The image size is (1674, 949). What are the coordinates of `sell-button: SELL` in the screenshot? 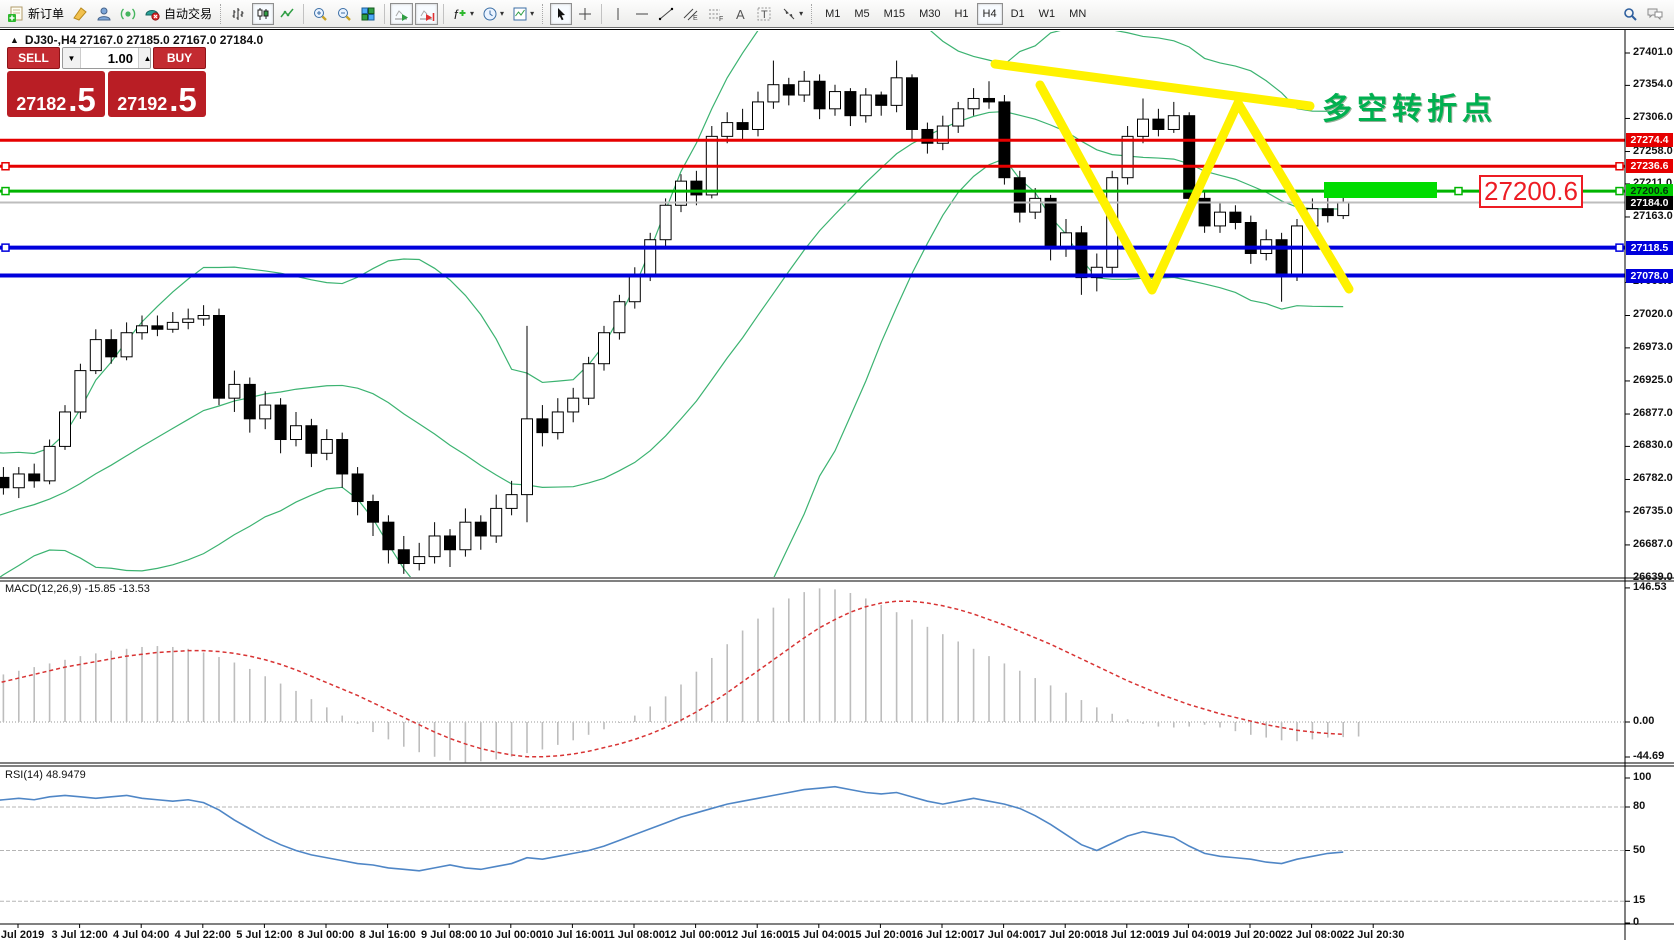 It's located at (33, 58).